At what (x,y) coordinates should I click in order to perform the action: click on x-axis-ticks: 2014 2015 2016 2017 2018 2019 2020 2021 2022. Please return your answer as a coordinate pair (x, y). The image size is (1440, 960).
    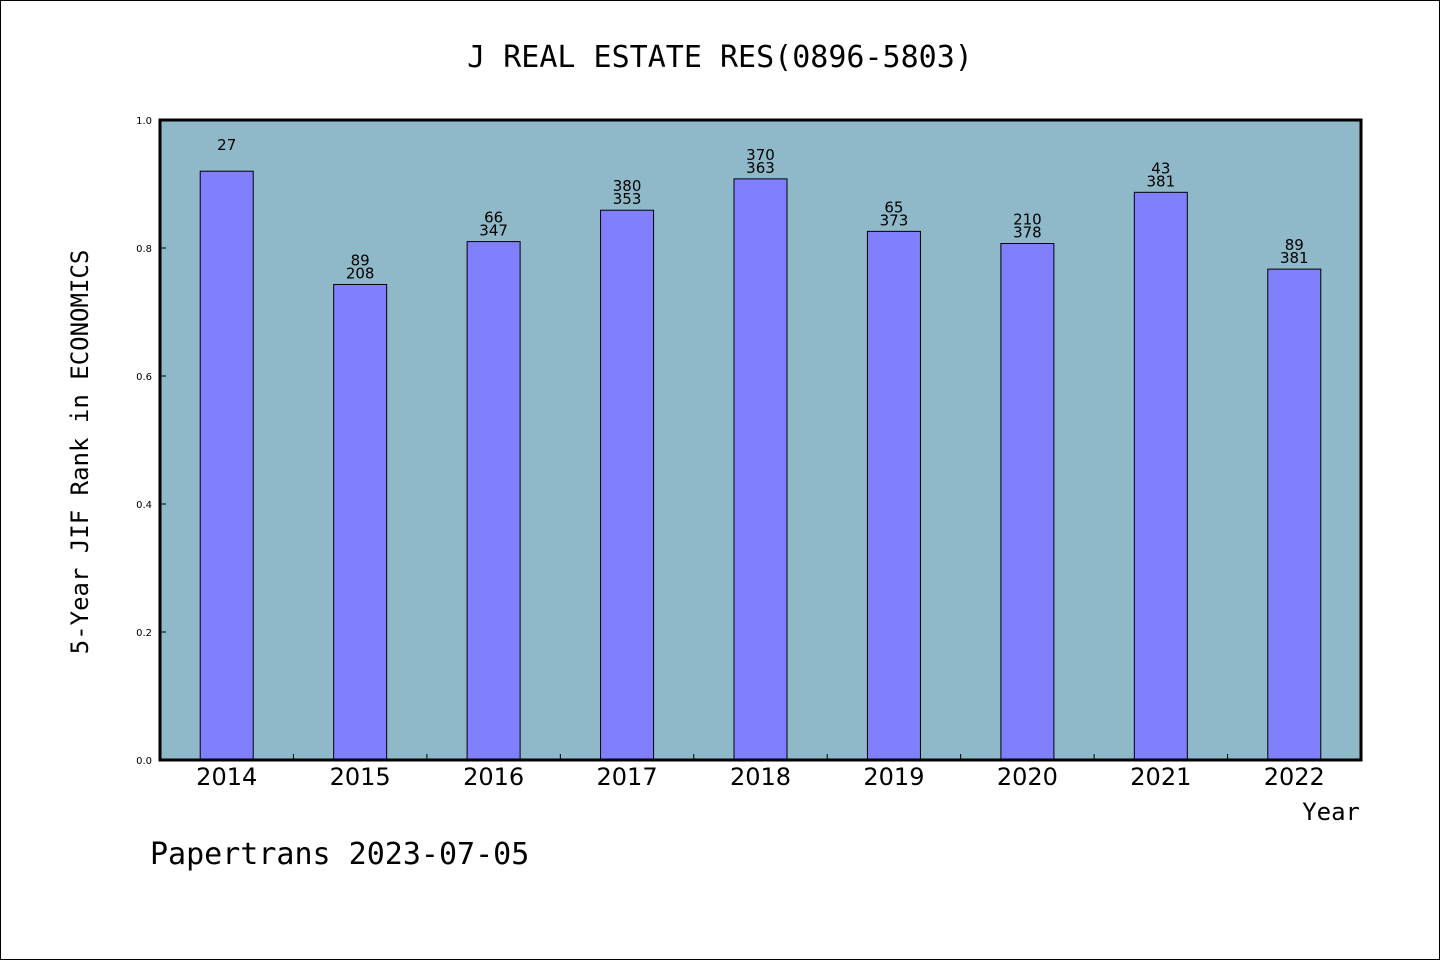
    Looking at the image, I should click on (760, 772).